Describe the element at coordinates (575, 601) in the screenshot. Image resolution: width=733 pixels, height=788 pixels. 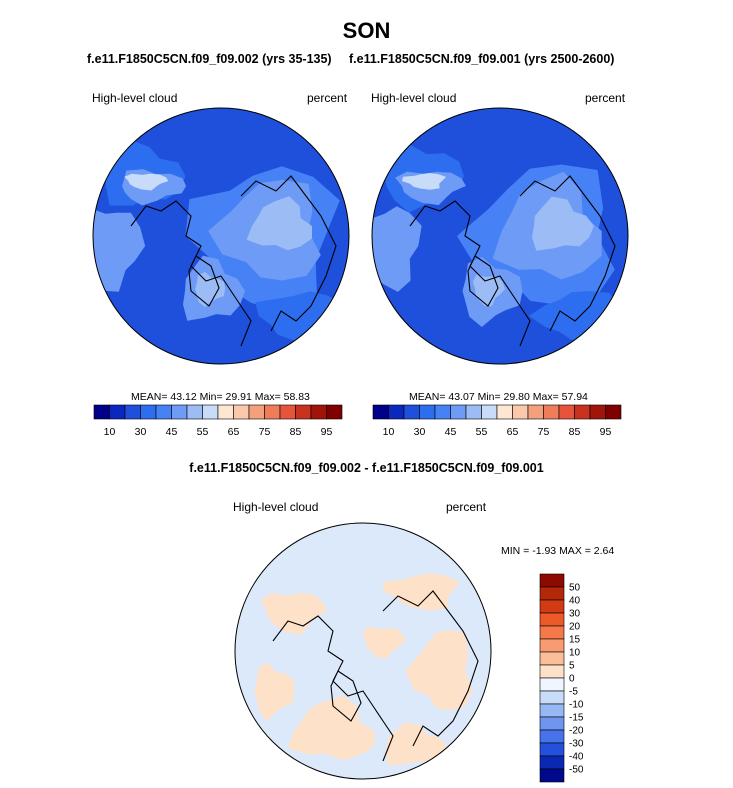
I see `colorbar-tick-label: 40` at that location.